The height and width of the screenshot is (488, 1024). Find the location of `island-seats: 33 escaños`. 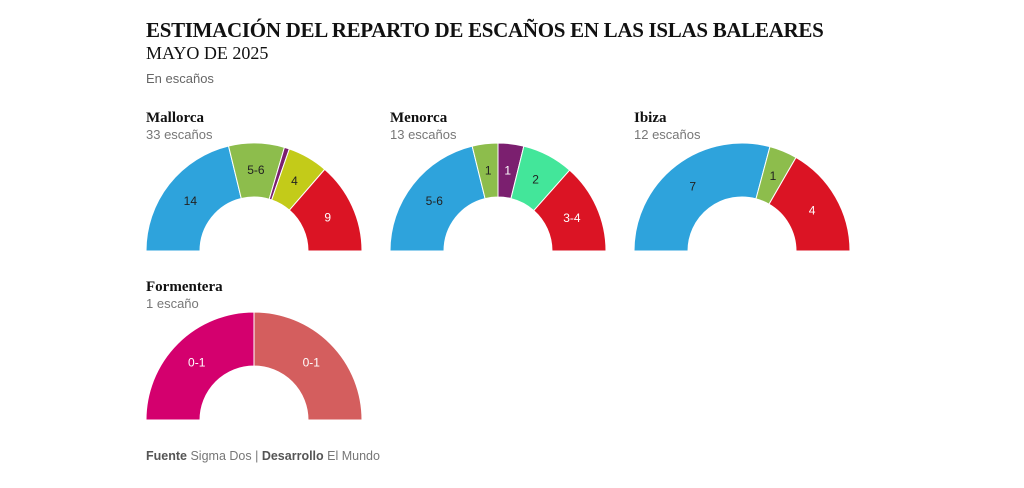

island-seats: 33 escaños is located at coordinates (179, 134).